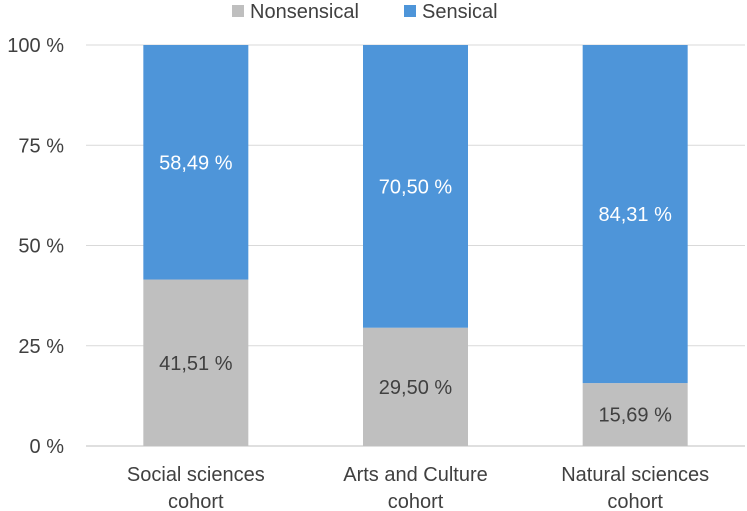 The image size is (747, 511). Describe the element at coordinates (304, 12) in the screenshot. I see `legend-label: Nonsensical` at that location.